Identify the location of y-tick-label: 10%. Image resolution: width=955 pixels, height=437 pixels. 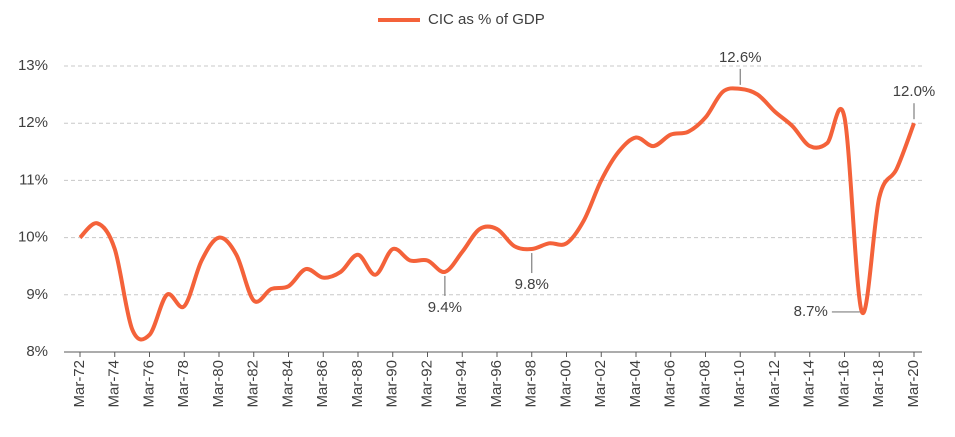
(33, 237).